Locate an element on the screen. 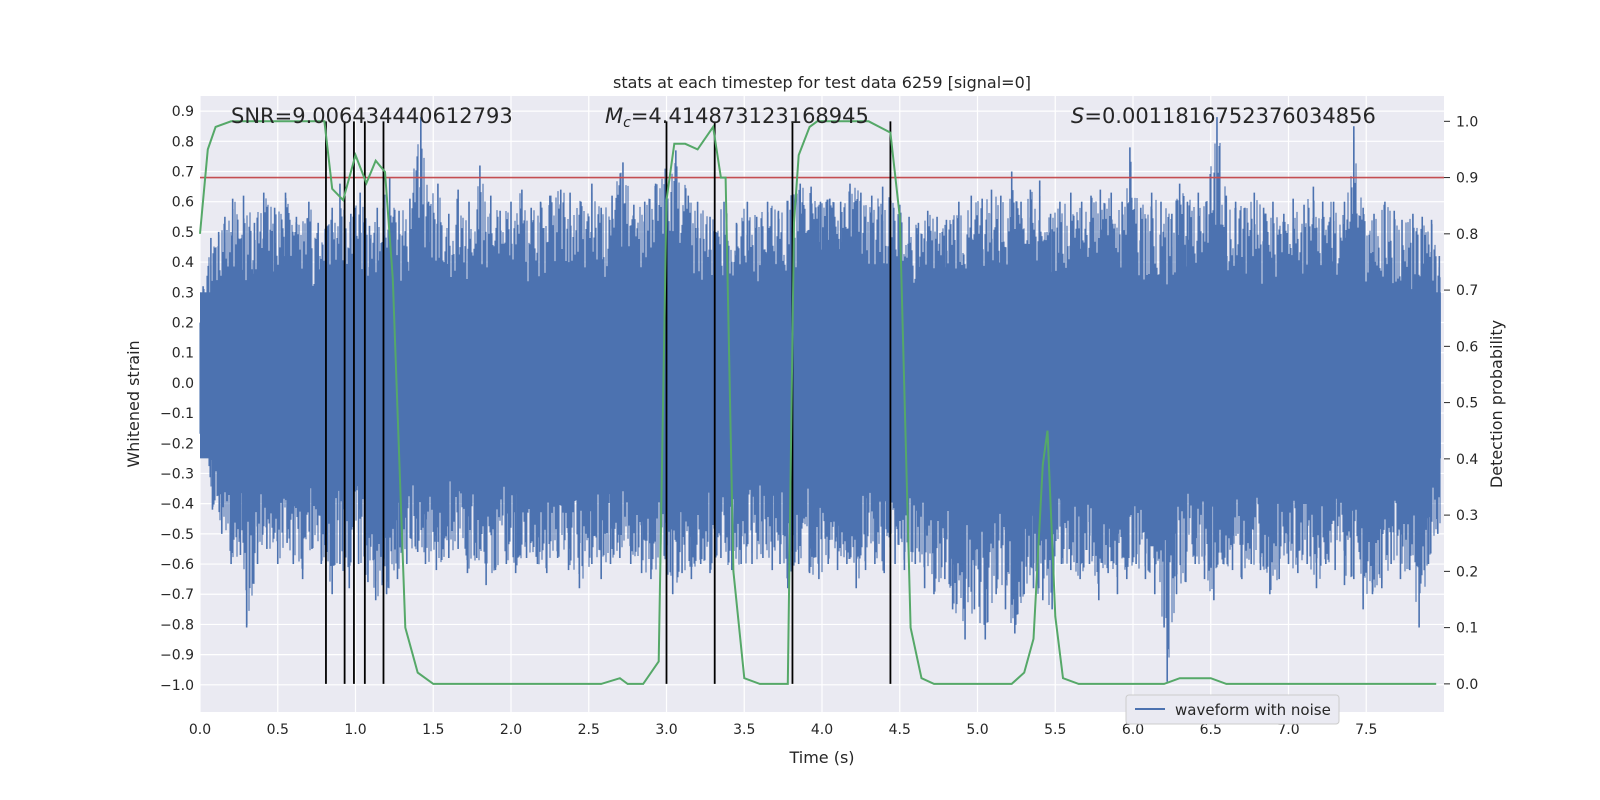 This screenshot has width=1600, height=800. s-annotation: S=0.0011816752376034856 is located at coordinates (1223, 116).